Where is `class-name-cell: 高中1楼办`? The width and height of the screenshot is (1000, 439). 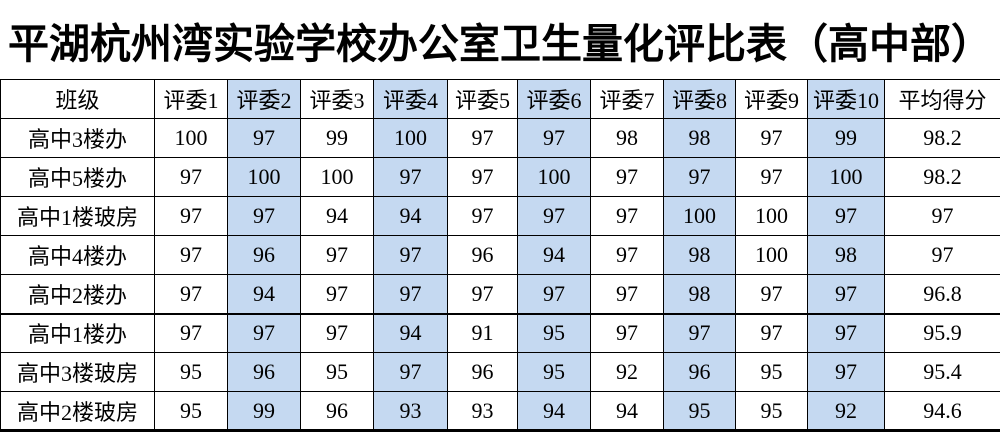 class-name-cell: 高中1楼办 is located at coordinates (77, 333).